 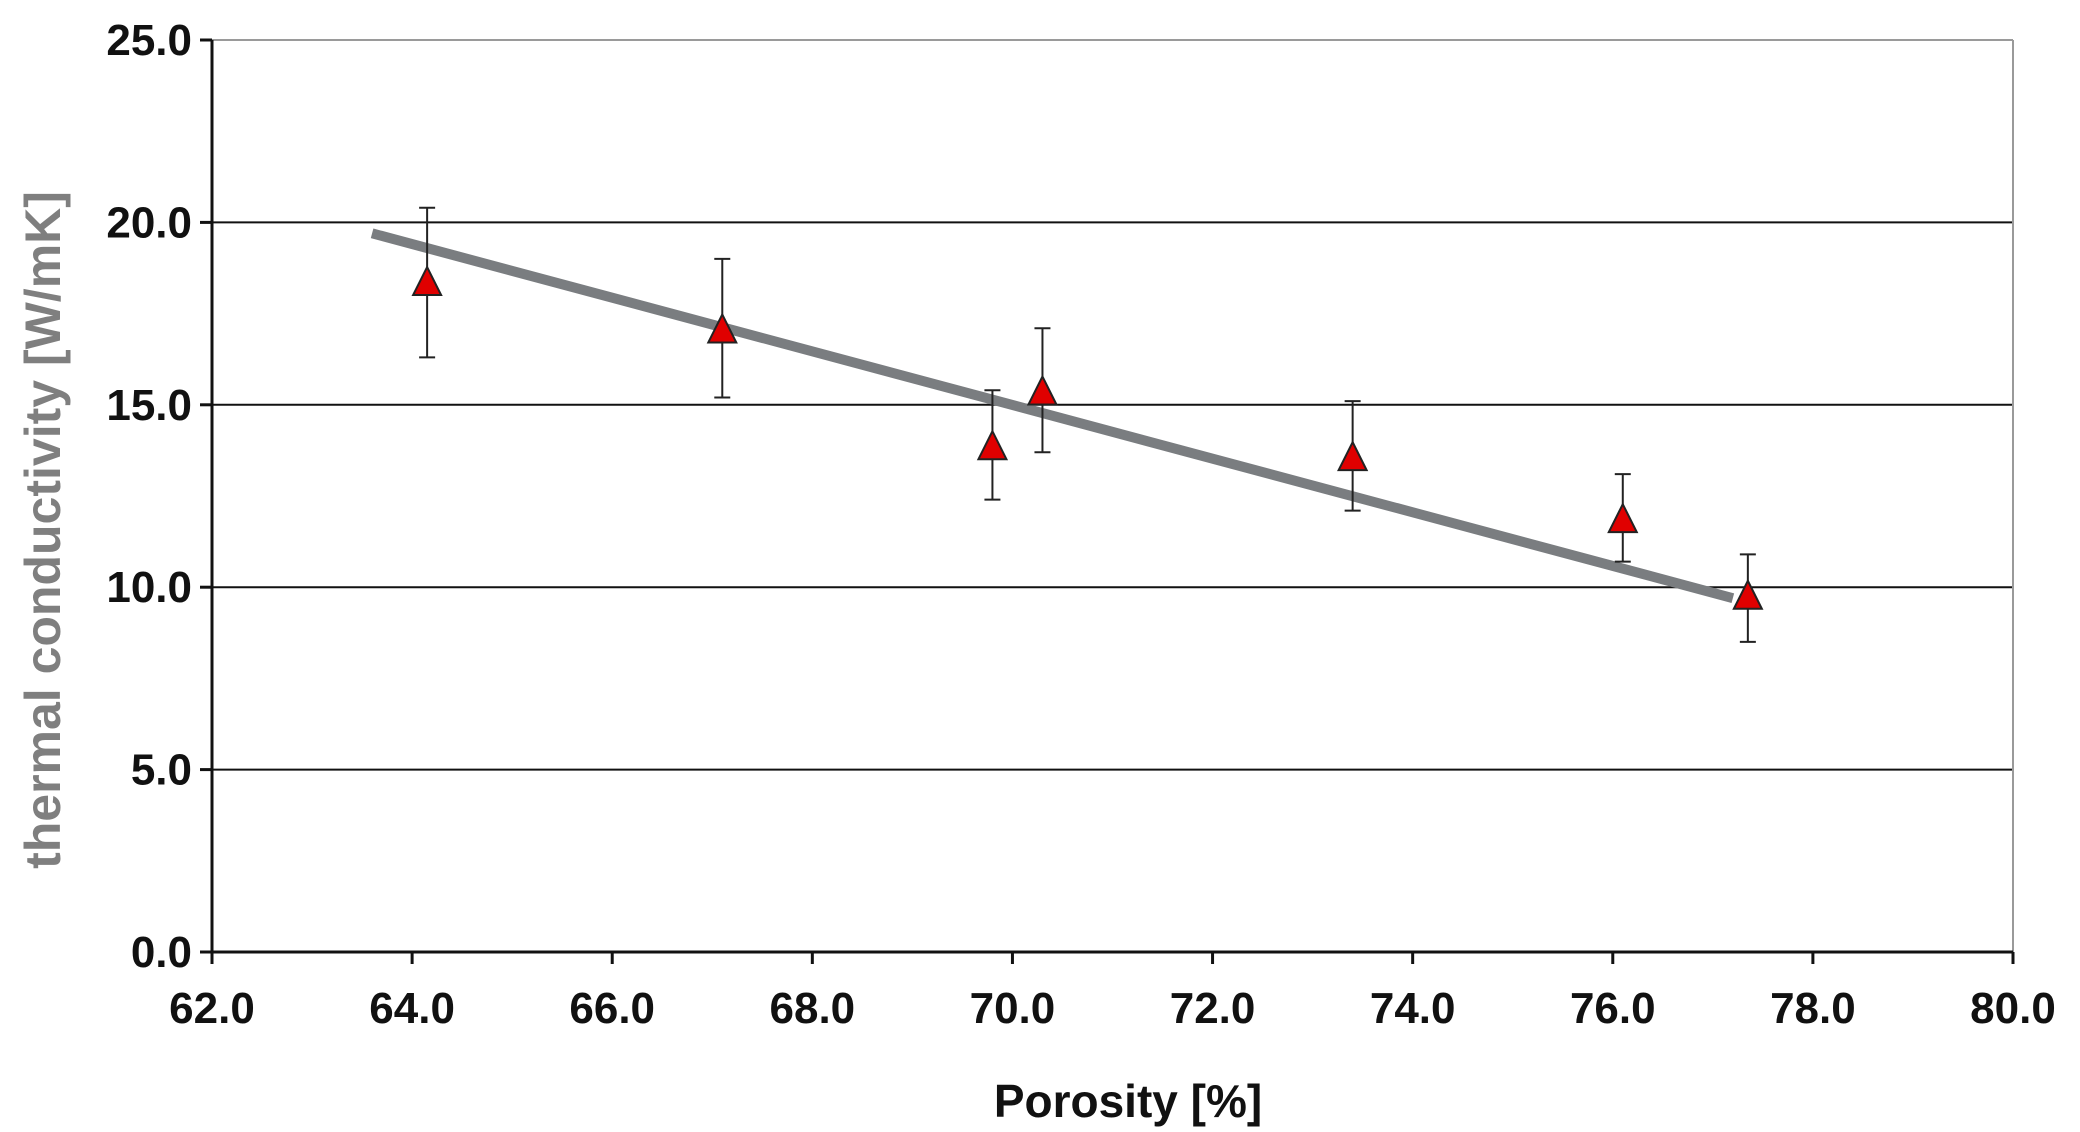 I want to click on y-tick-label-4: 20.0, so click(x=149, y=222).